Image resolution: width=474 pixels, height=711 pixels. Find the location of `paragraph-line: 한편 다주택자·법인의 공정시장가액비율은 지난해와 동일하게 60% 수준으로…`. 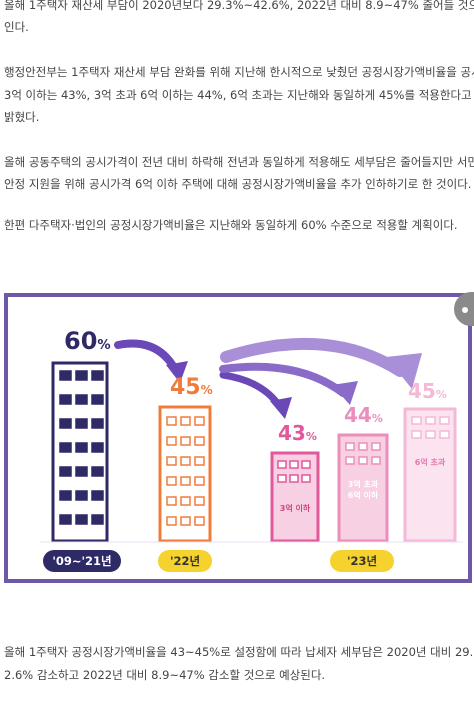

paragraph-line: 한편 다주택자·법인의 공정시장가액비율은 지난해와 동일하게 60% 수준으로… is located at coordinates (231, 225).